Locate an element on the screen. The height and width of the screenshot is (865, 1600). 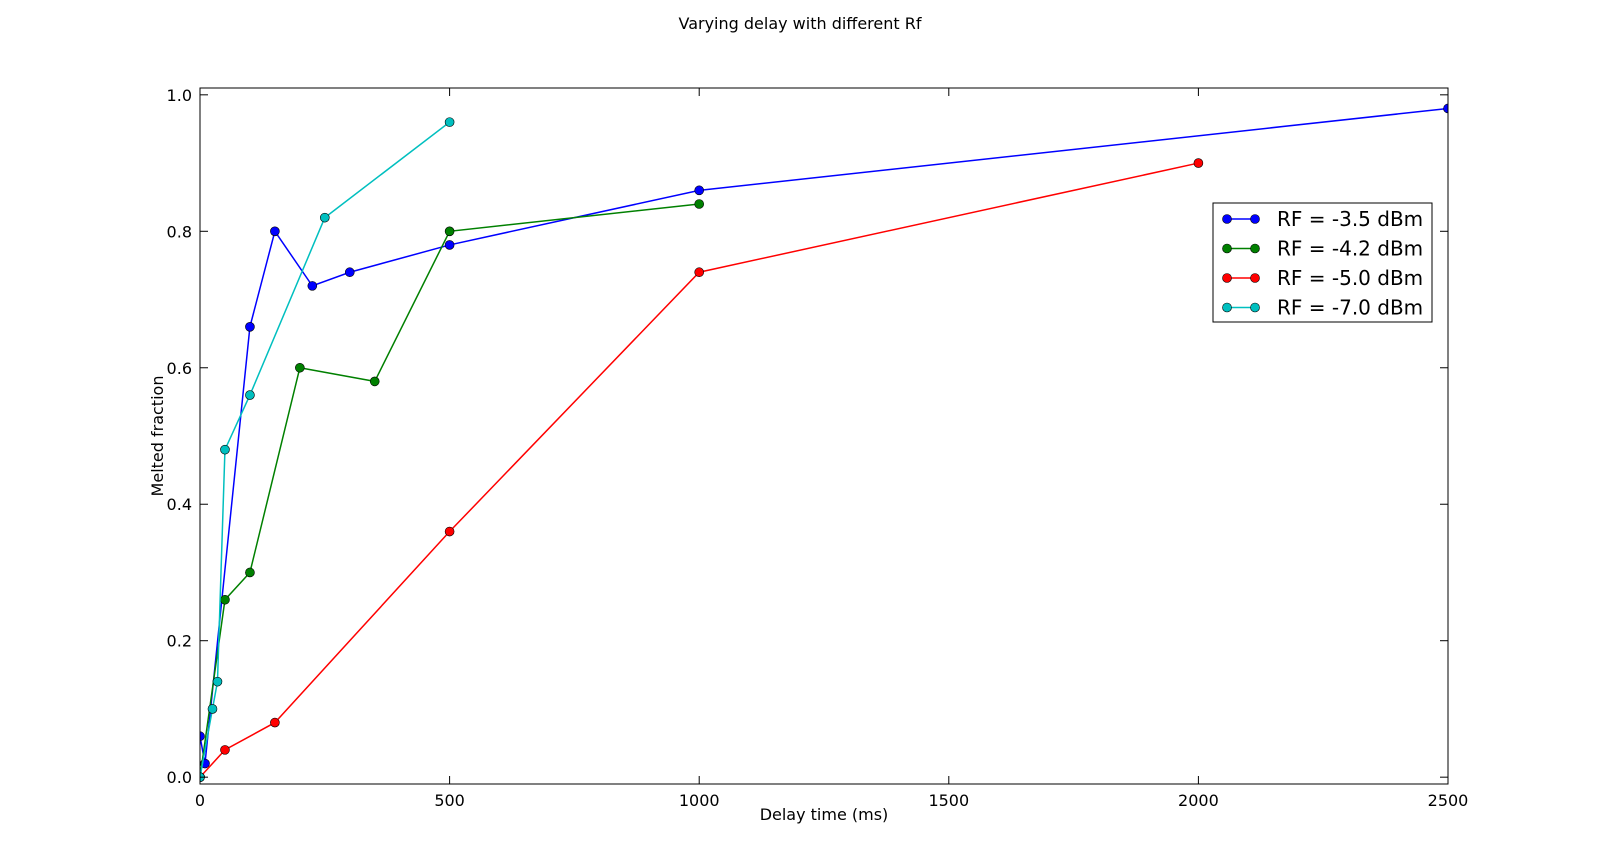
y-tick-label: 0.4 is located at coordinates (179, 504).